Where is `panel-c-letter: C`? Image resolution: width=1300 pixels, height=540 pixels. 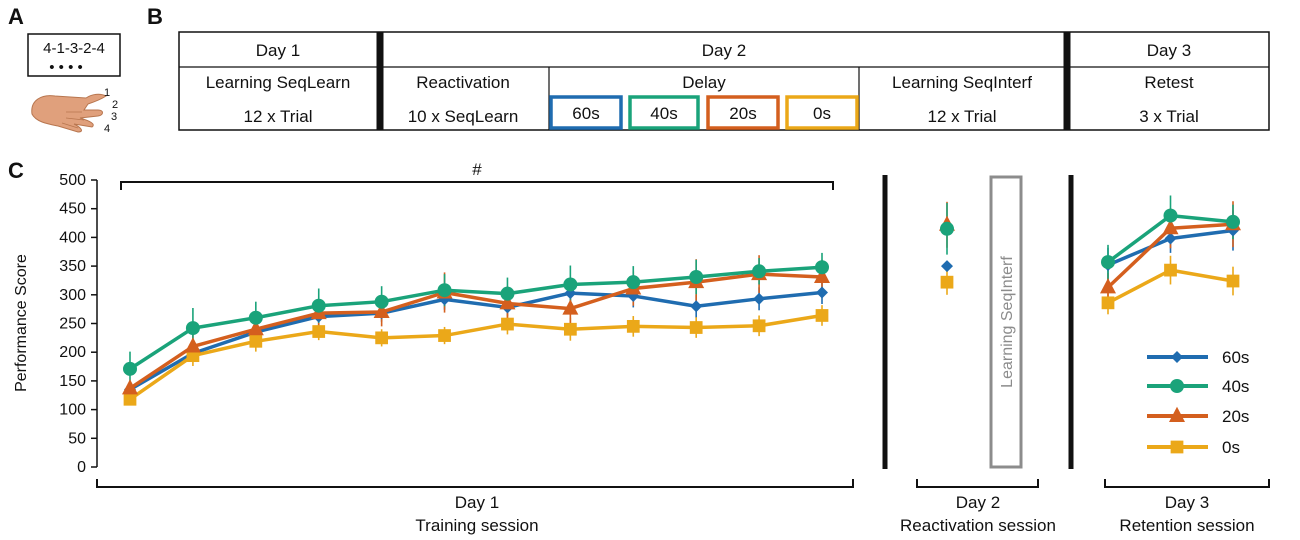 panel-c-letter: C is located at coordinates (16, 170).